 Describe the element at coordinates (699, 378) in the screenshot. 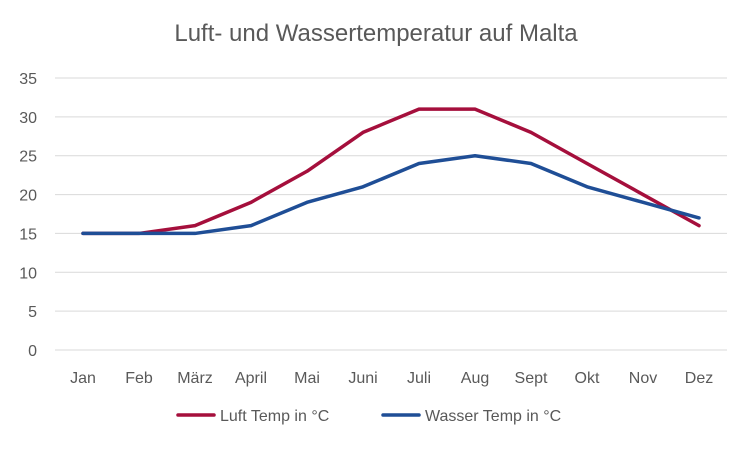

I see `x-tick-label: Dez` at that location.